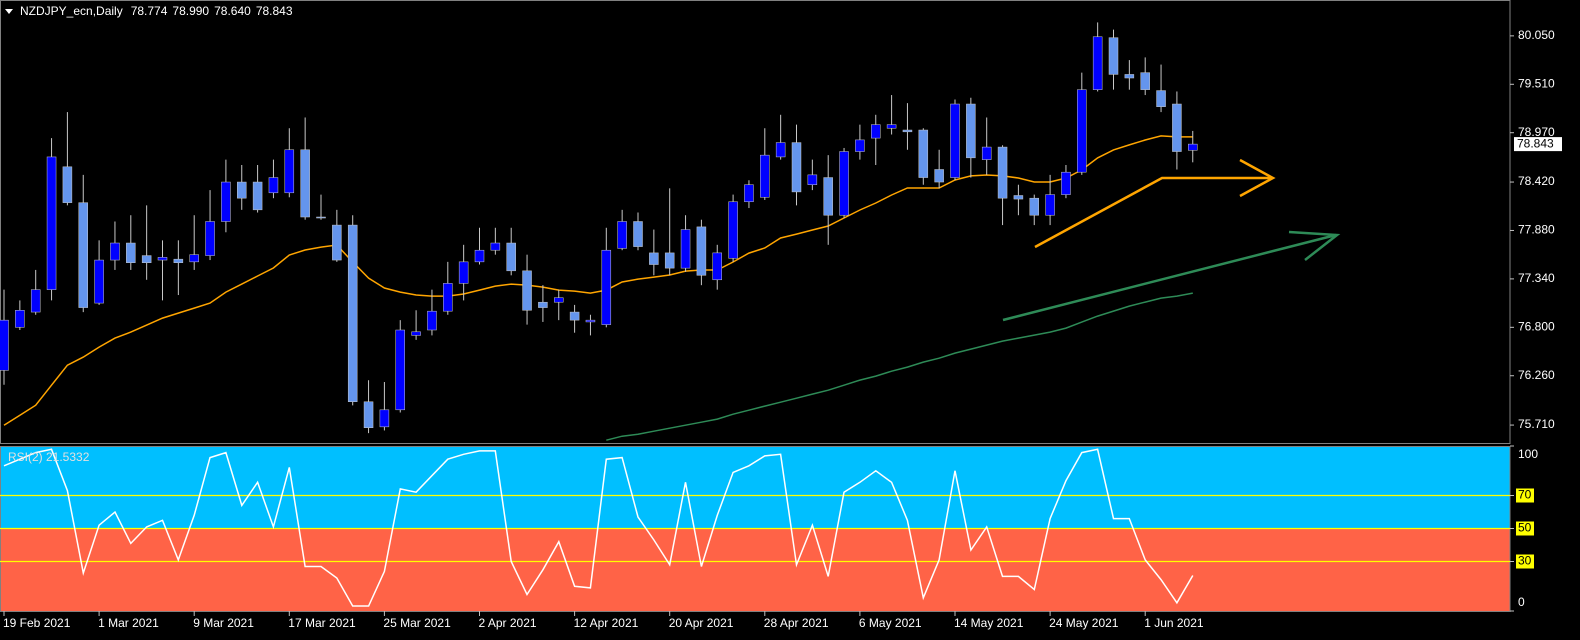 The width and height of the screenshot is (1580, 640). Describe the element at coordinates (1521, 602) in the screenshot. I see `y-tick-label: 0` at that location.